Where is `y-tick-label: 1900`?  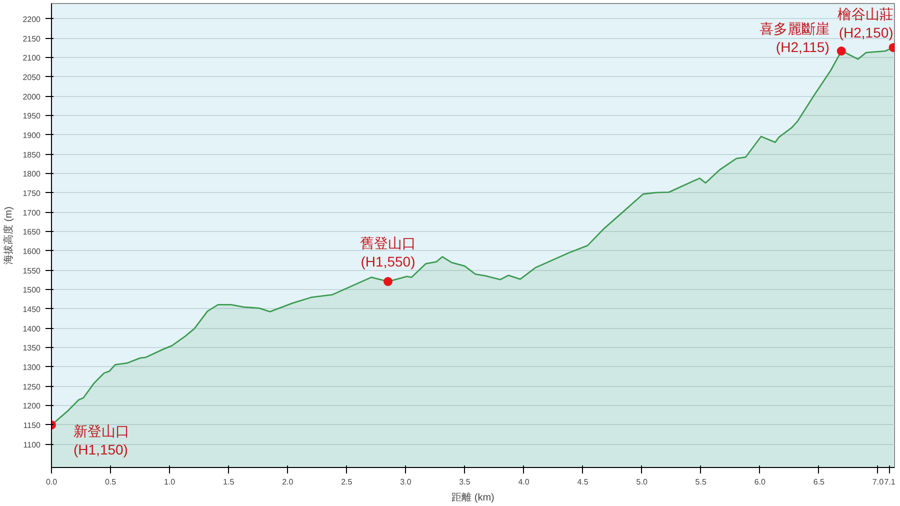
y-tick-label: 1900 is located at coordinates (32, 135).